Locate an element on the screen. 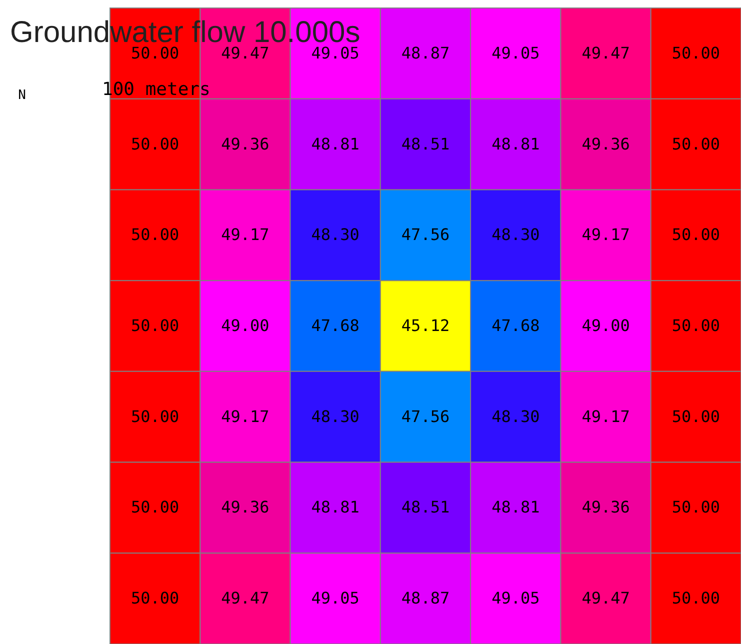 The image size is (741, 644). text: N is located at coordinates (22, 95).